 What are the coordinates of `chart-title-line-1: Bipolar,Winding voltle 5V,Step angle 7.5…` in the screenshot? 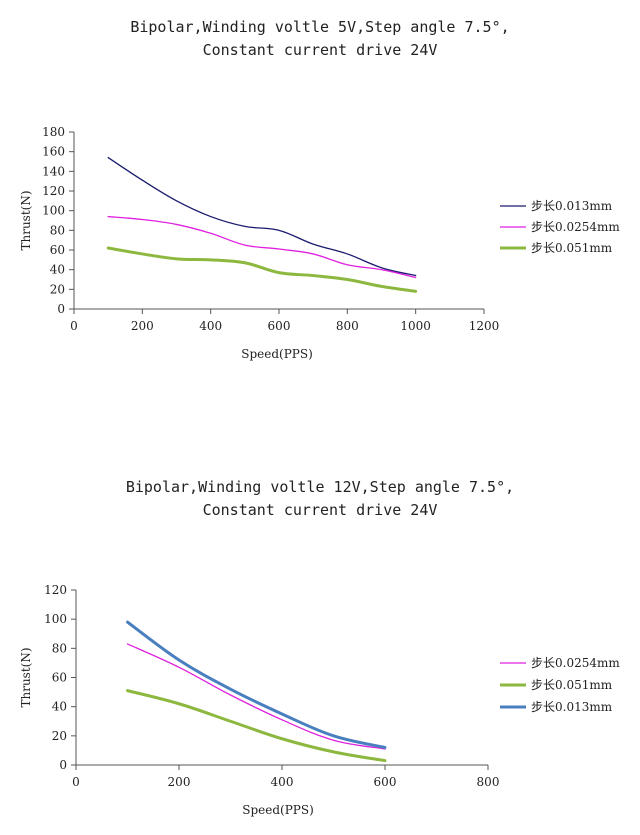 It's located at (320, 27).